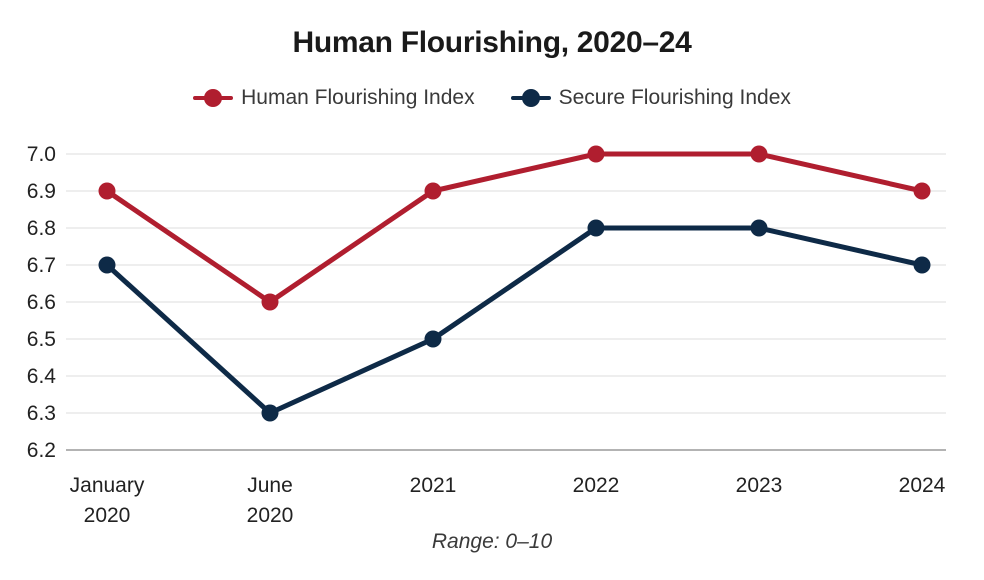  I want to click on y-tick-label: 6.5, so click(41, 339).